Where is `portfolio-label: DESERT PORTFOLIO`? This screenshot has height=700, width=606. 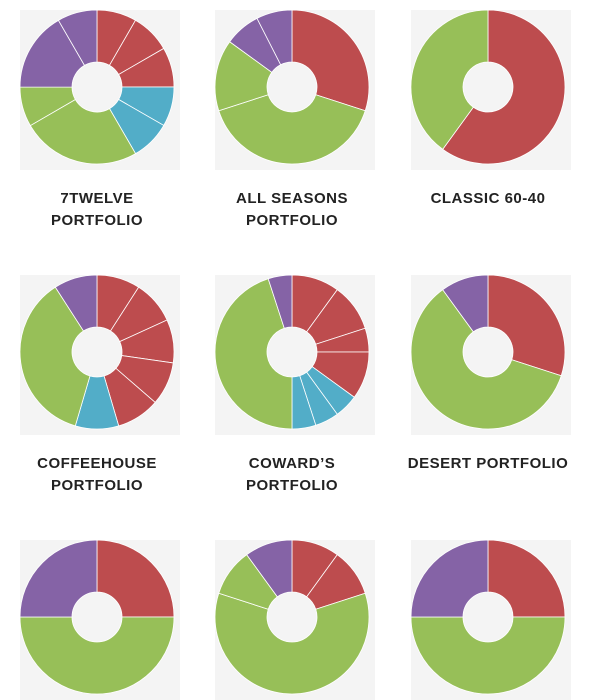
portfolio-label: DESERT PORTFOLIO is located at coordinates (488, 464).